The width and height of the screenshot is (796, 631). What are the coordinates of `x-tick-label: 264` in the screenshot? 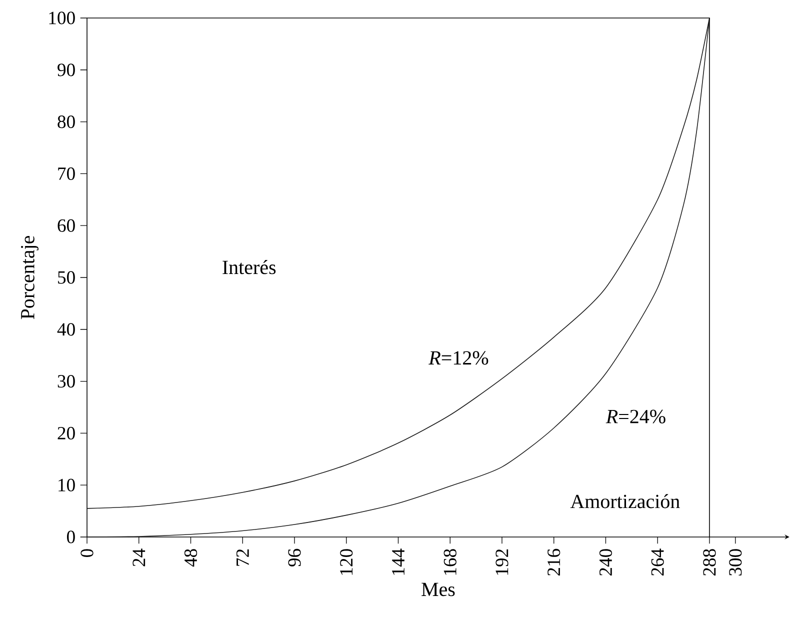 It's located at (657, 562).